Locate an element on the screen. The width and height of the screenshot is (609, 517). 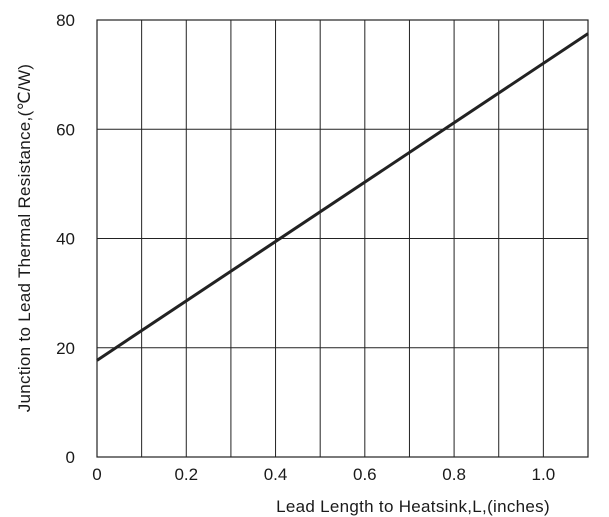
y-tick-label: 20 is located at coordinates (65, 348).